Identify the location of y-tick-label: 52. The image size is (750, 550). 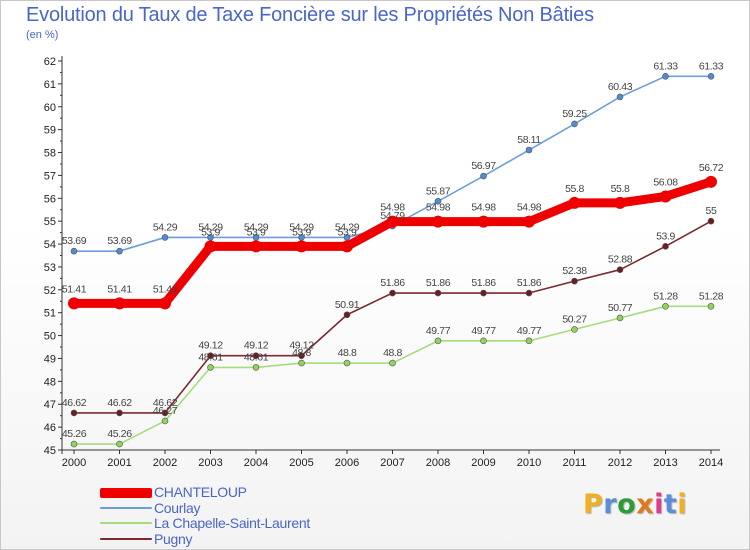
(50, 291).